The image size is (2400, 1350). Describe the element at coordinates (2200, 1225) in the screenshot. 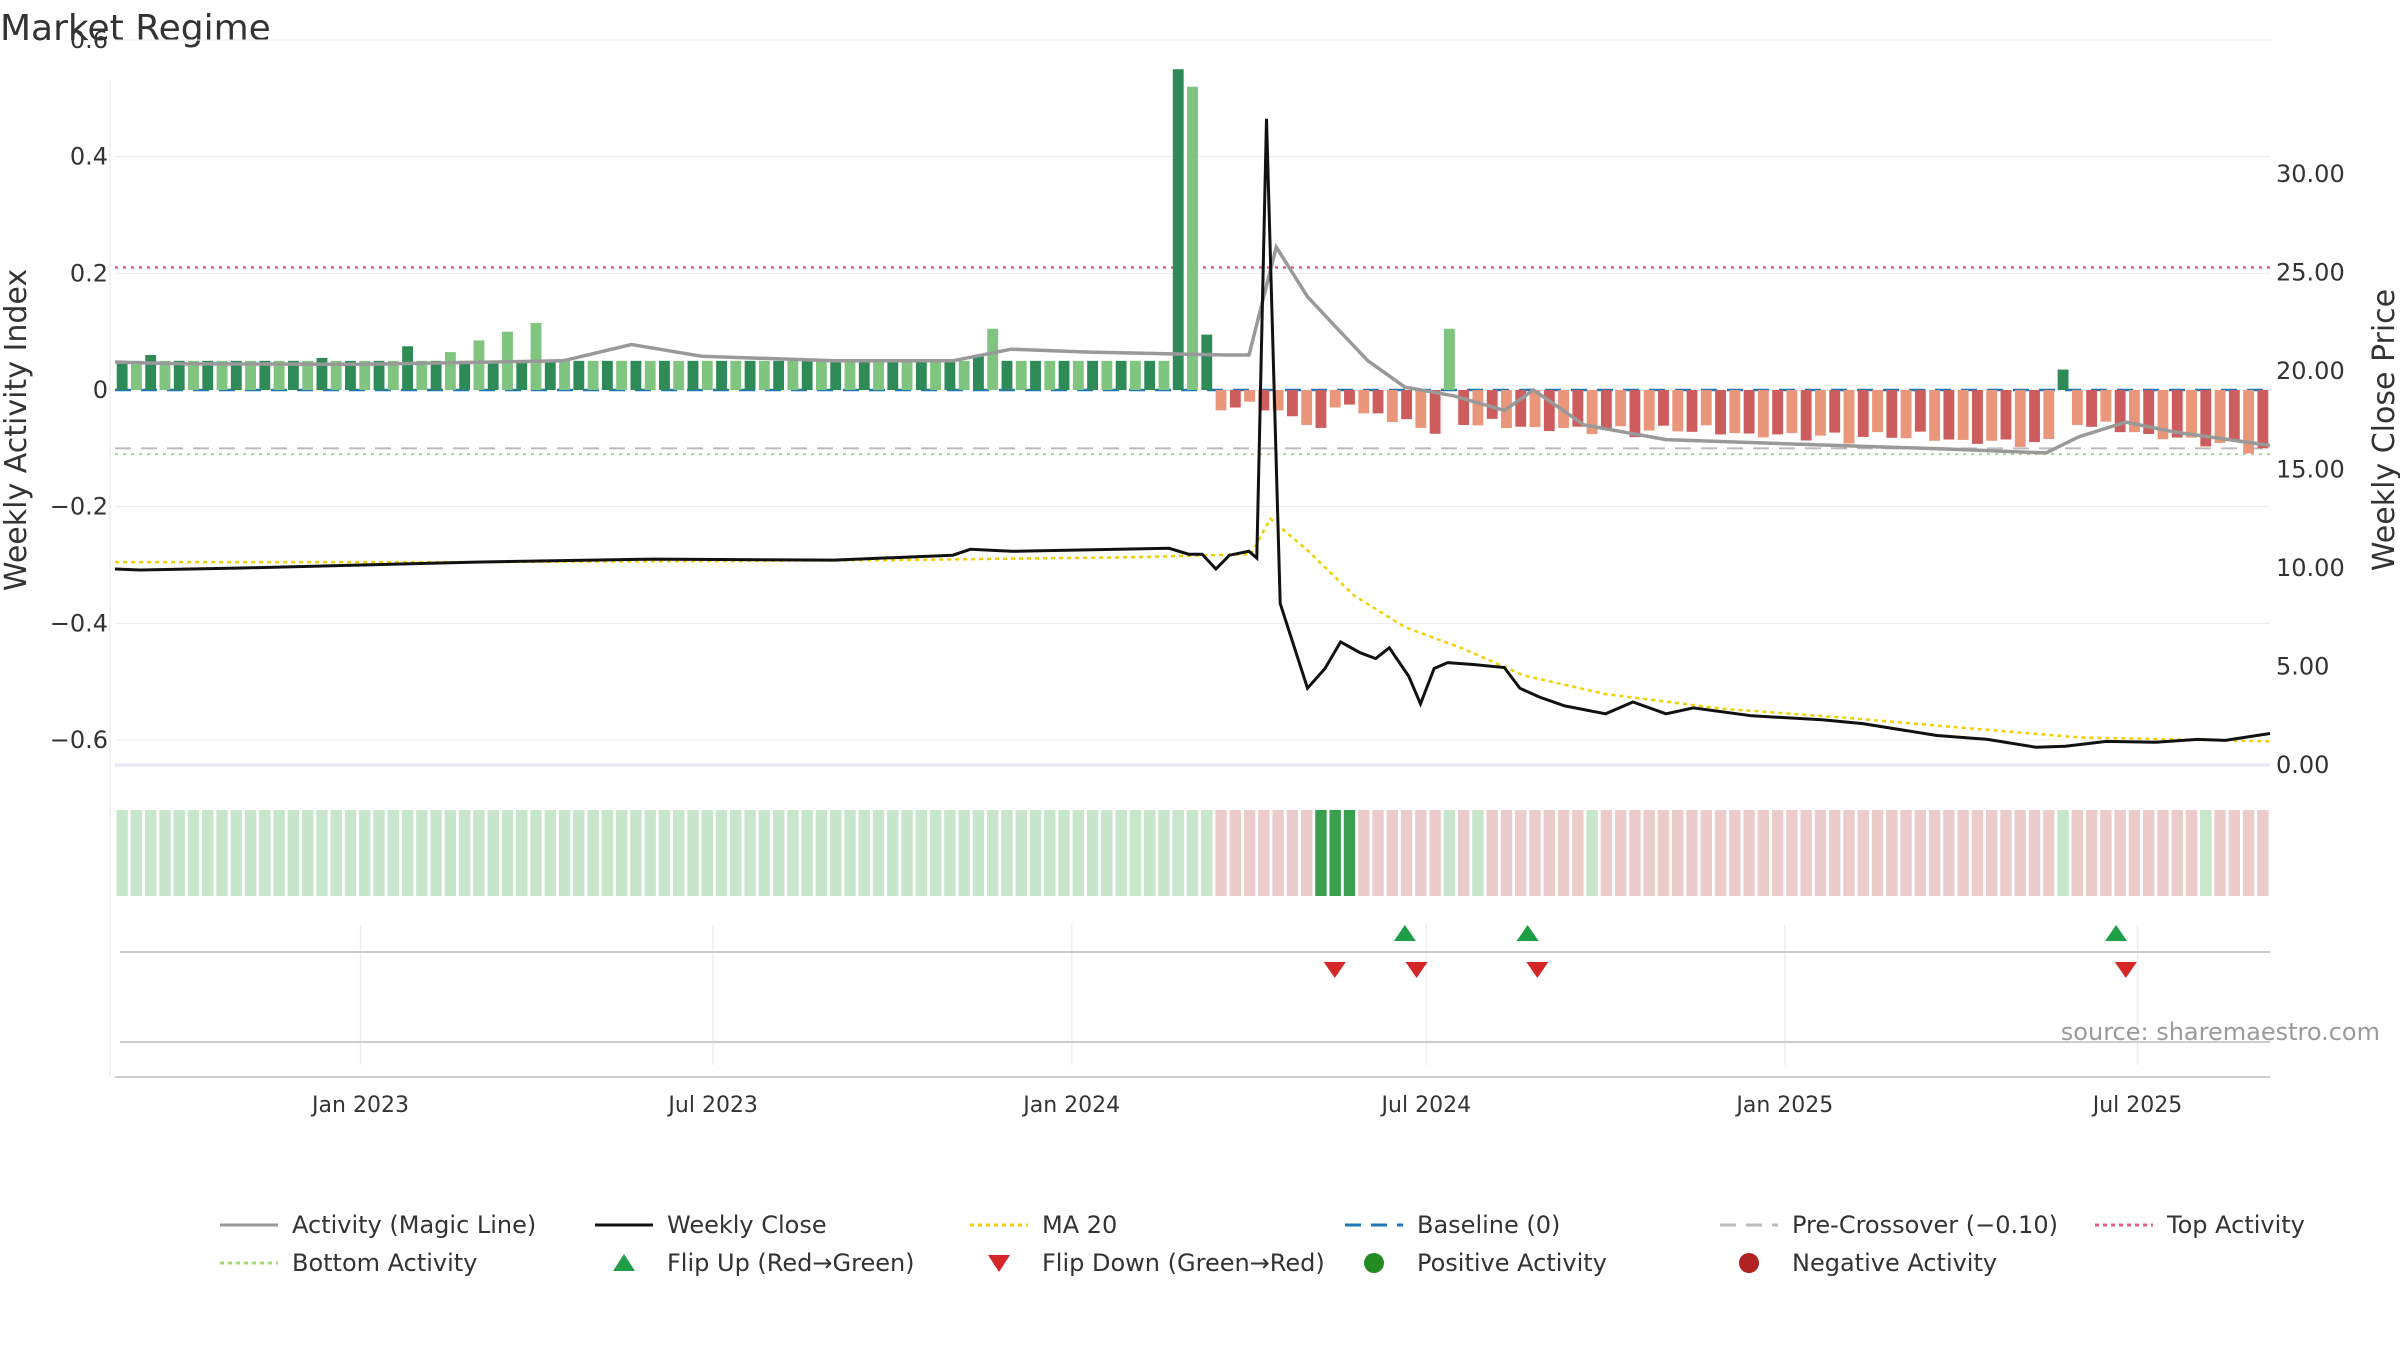

I see `legend-item: Top Activity` at that location.